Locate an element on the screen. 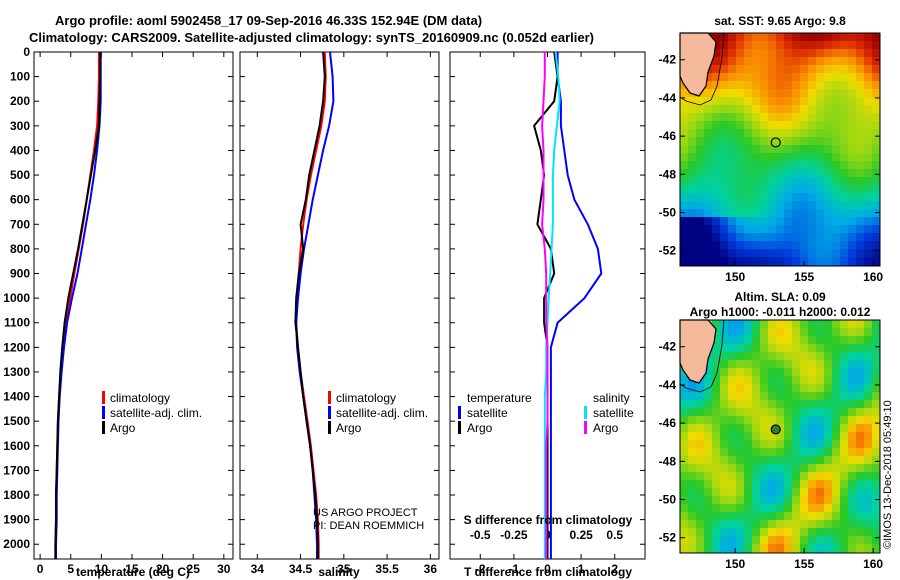 The width and height of the screenshot is (900, 580). depth-tick-label: 2000 is located at coordinates (16, 544).